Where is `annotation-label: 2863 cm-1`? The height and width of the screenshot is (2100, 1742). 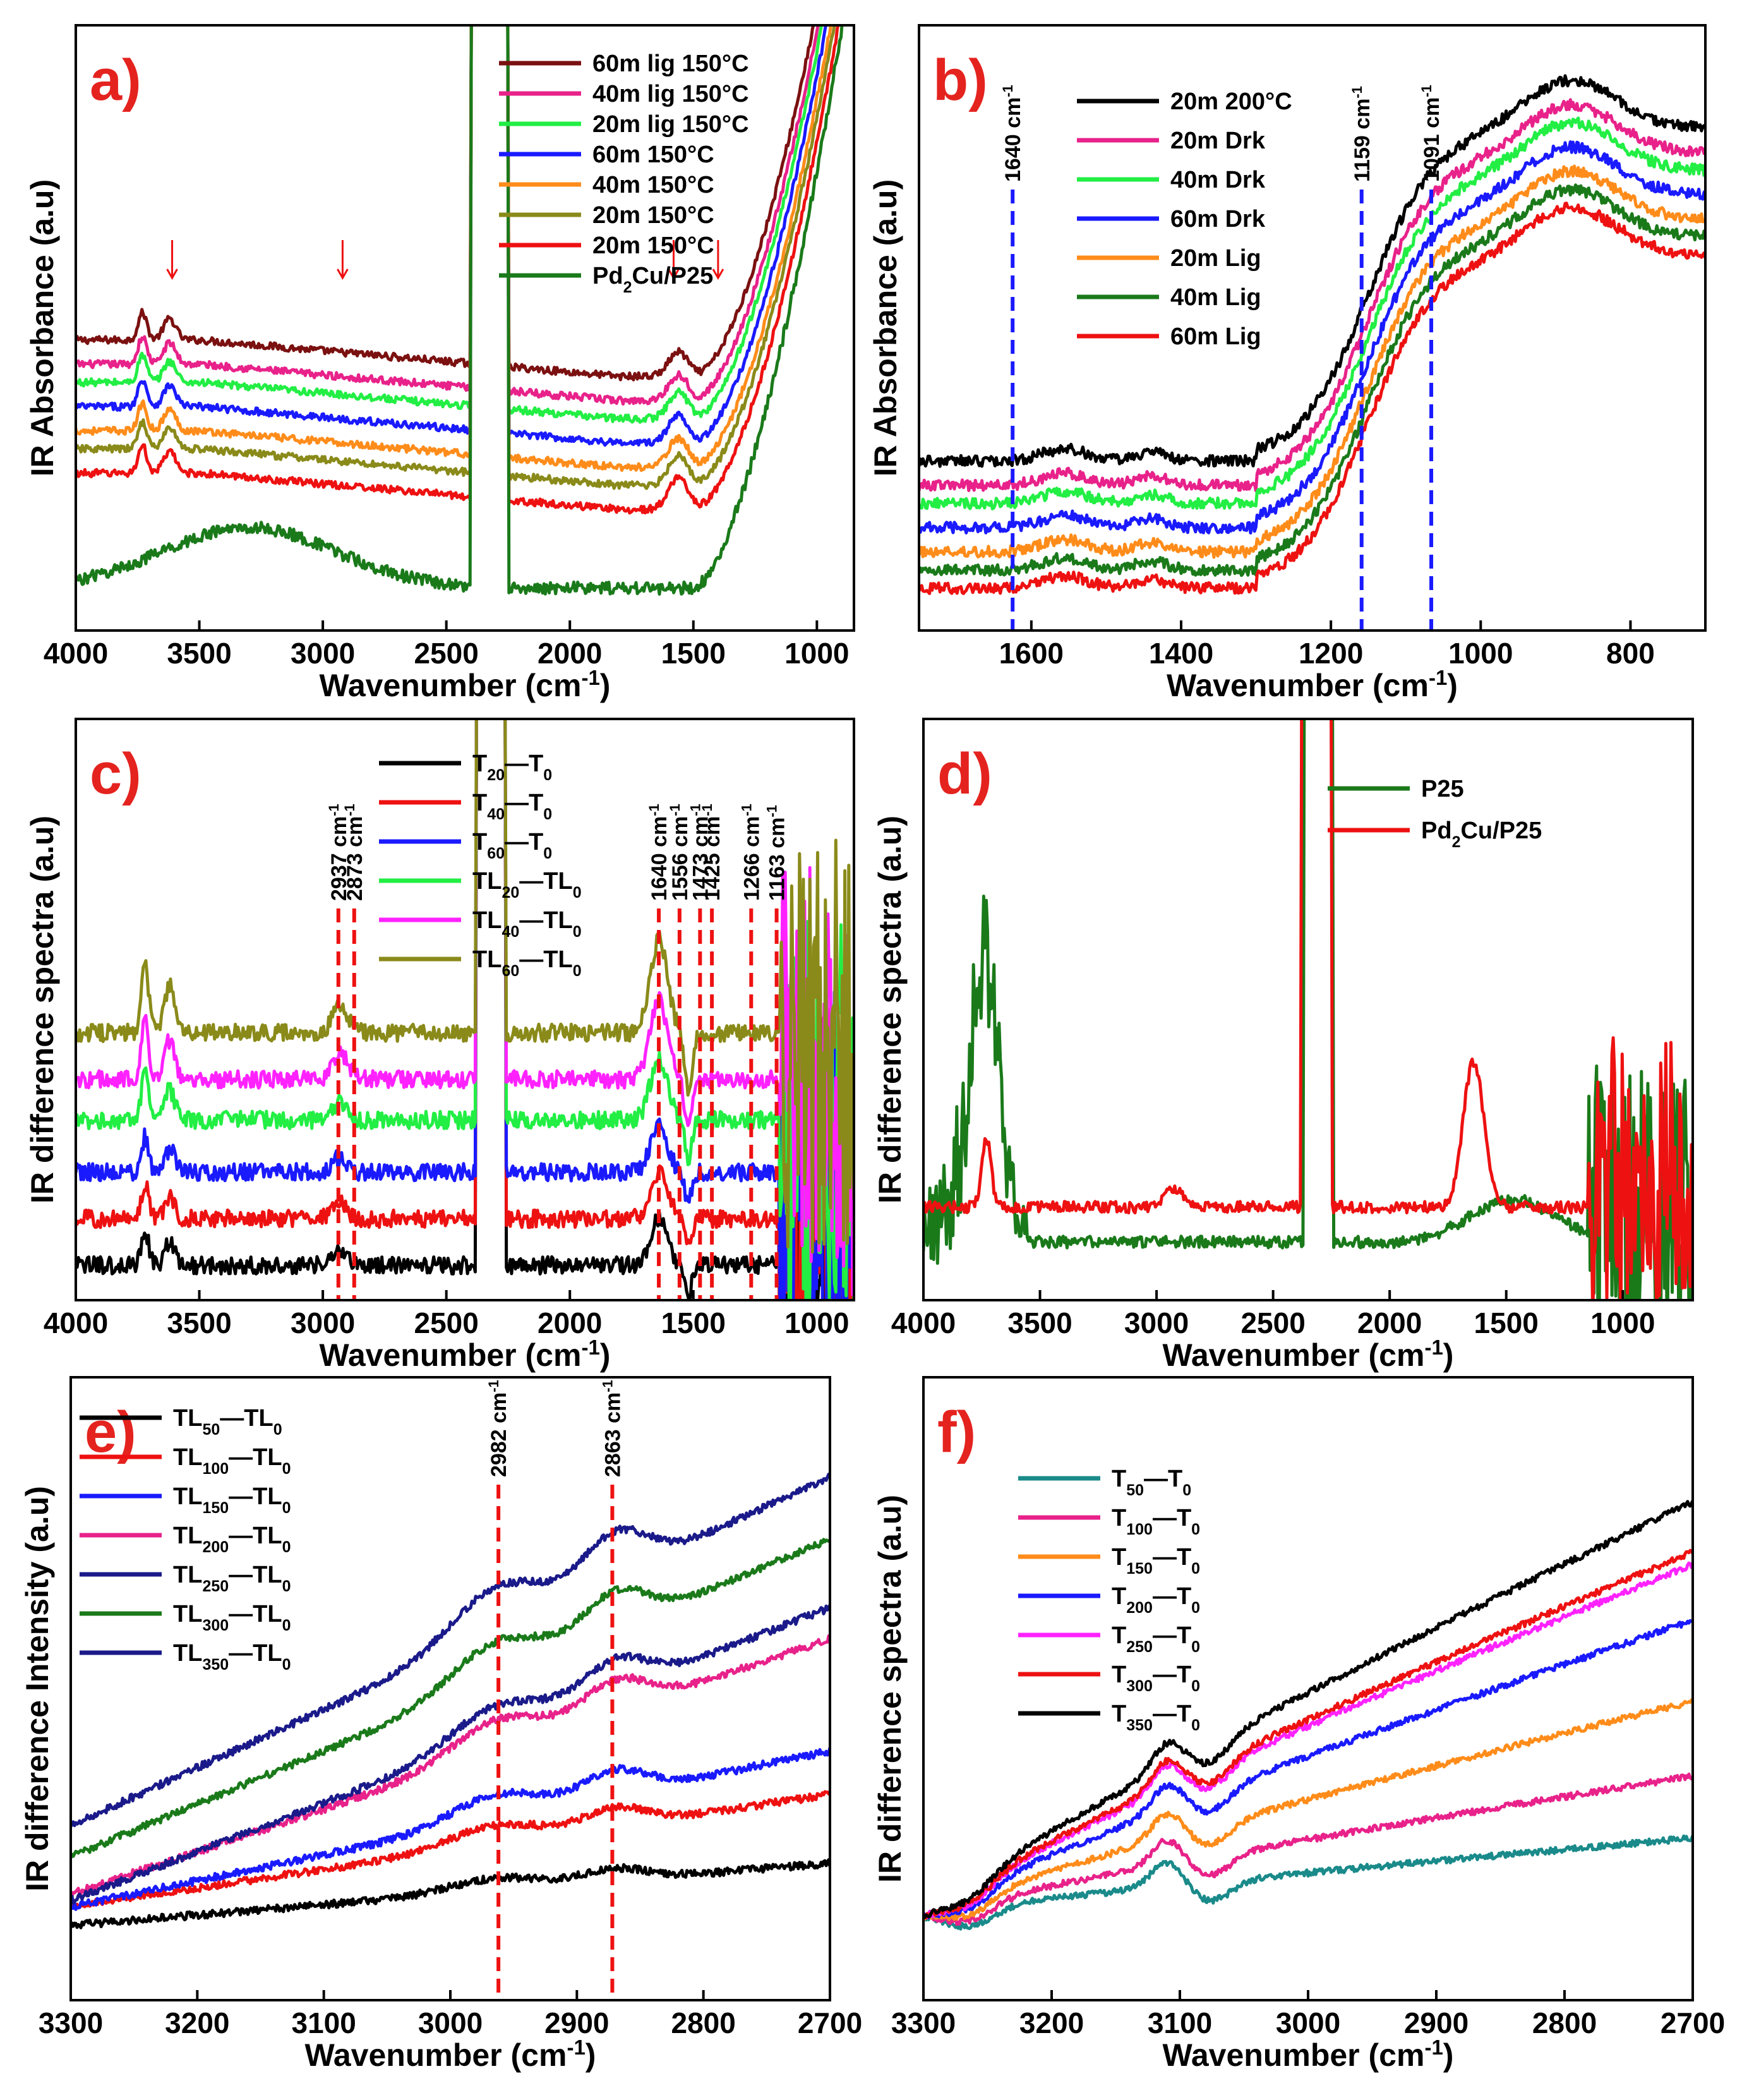 annotation-label: 2863 cm-1 is located at coordinates (612, 1429).